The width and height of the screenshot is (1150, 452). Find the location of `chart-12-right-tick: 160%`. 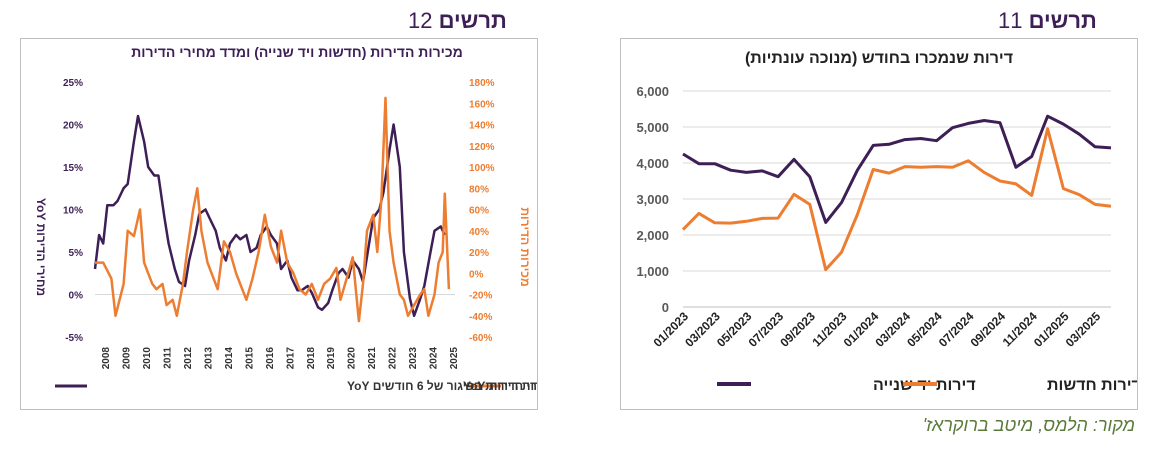

chart-12-right-tick: 160% is located at coordinates (482, 104).